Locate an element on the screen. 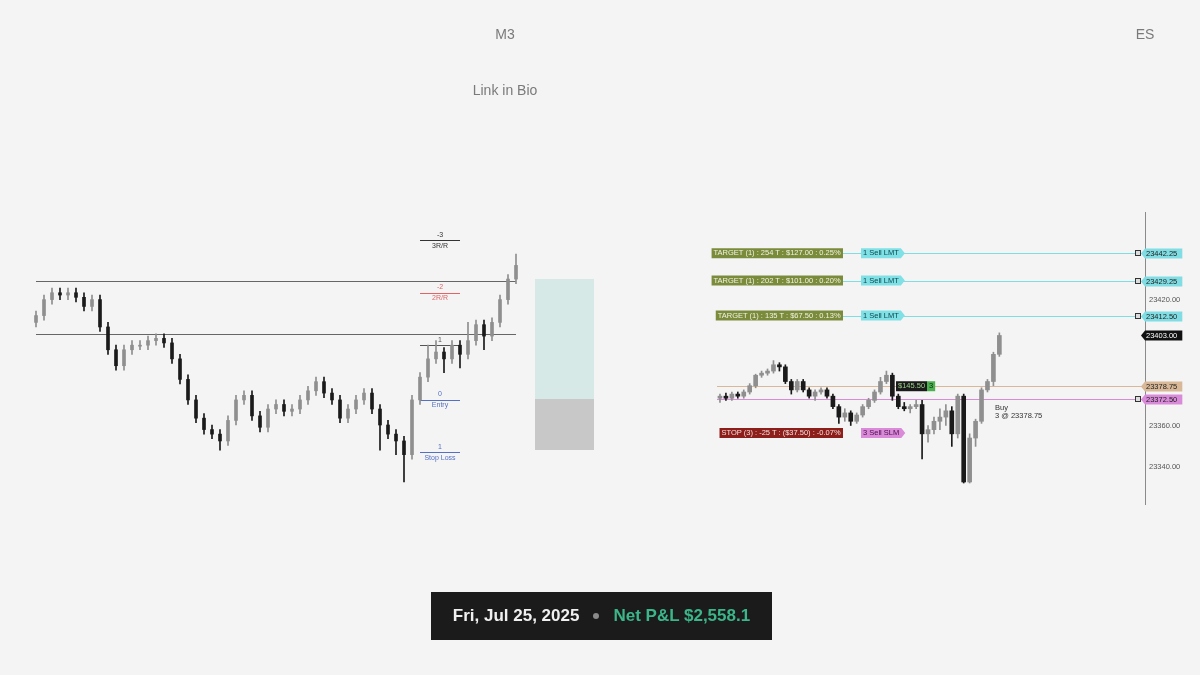  text: Fri, Jul 25, 2025 is located at coordinates (516, 616).